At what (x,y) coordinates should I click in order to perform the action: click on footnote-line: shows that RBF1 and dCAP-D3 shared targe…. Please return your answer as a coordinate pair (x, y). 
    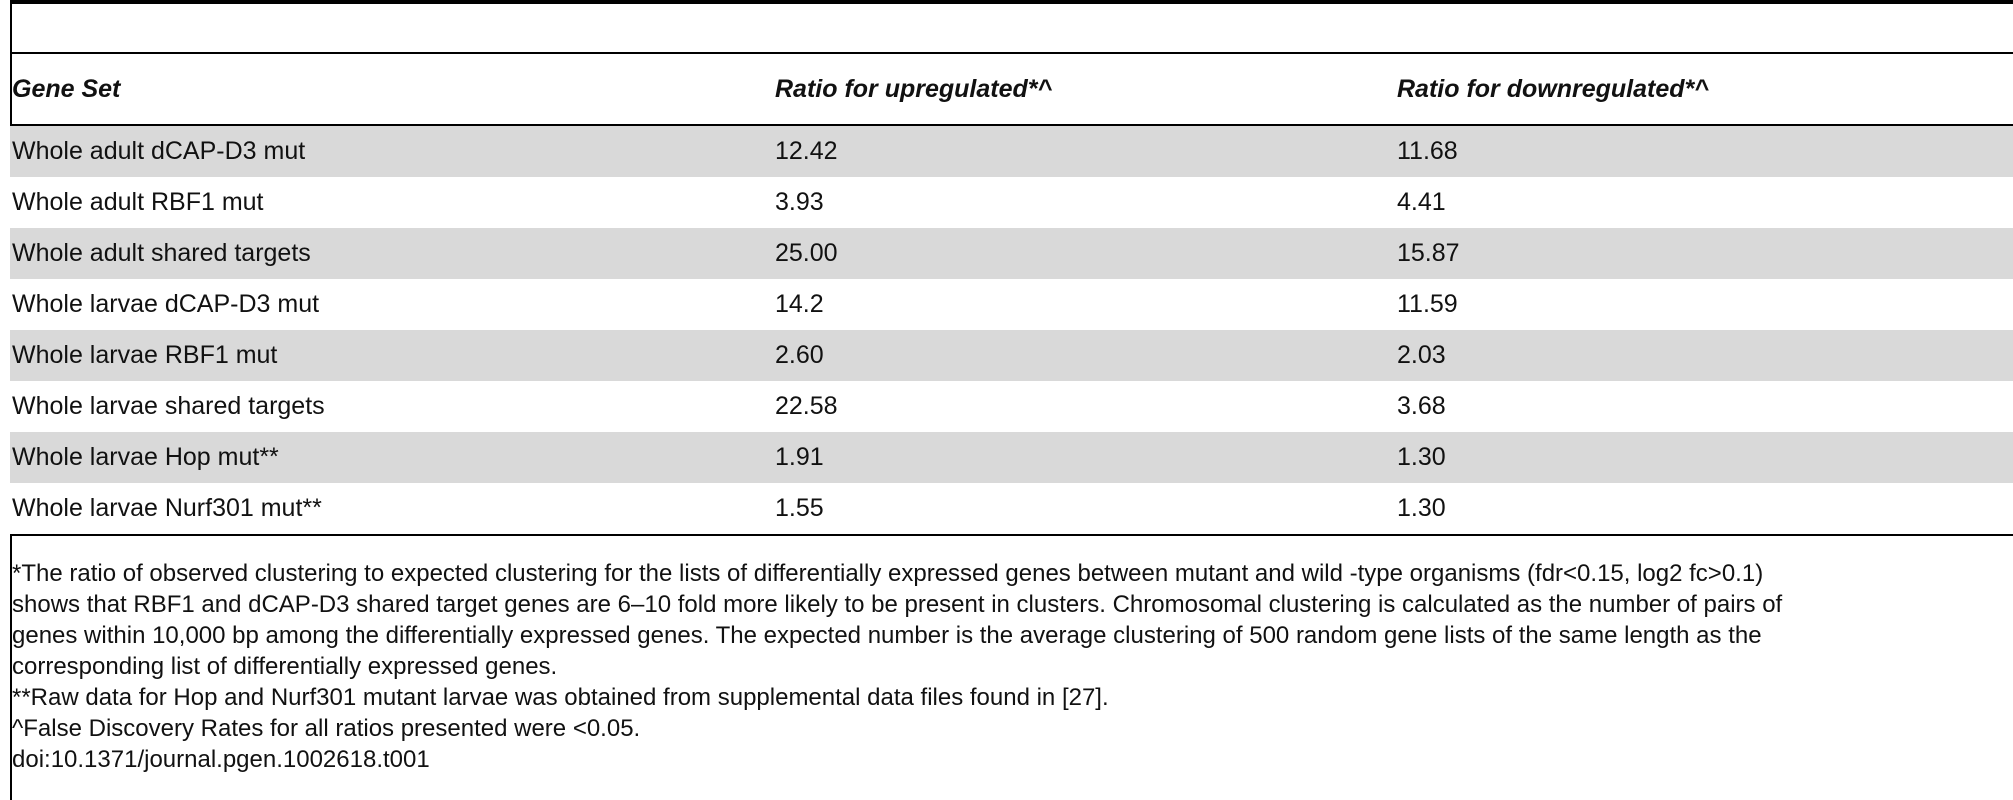
    Looking at the image, I should click on (897, 604).